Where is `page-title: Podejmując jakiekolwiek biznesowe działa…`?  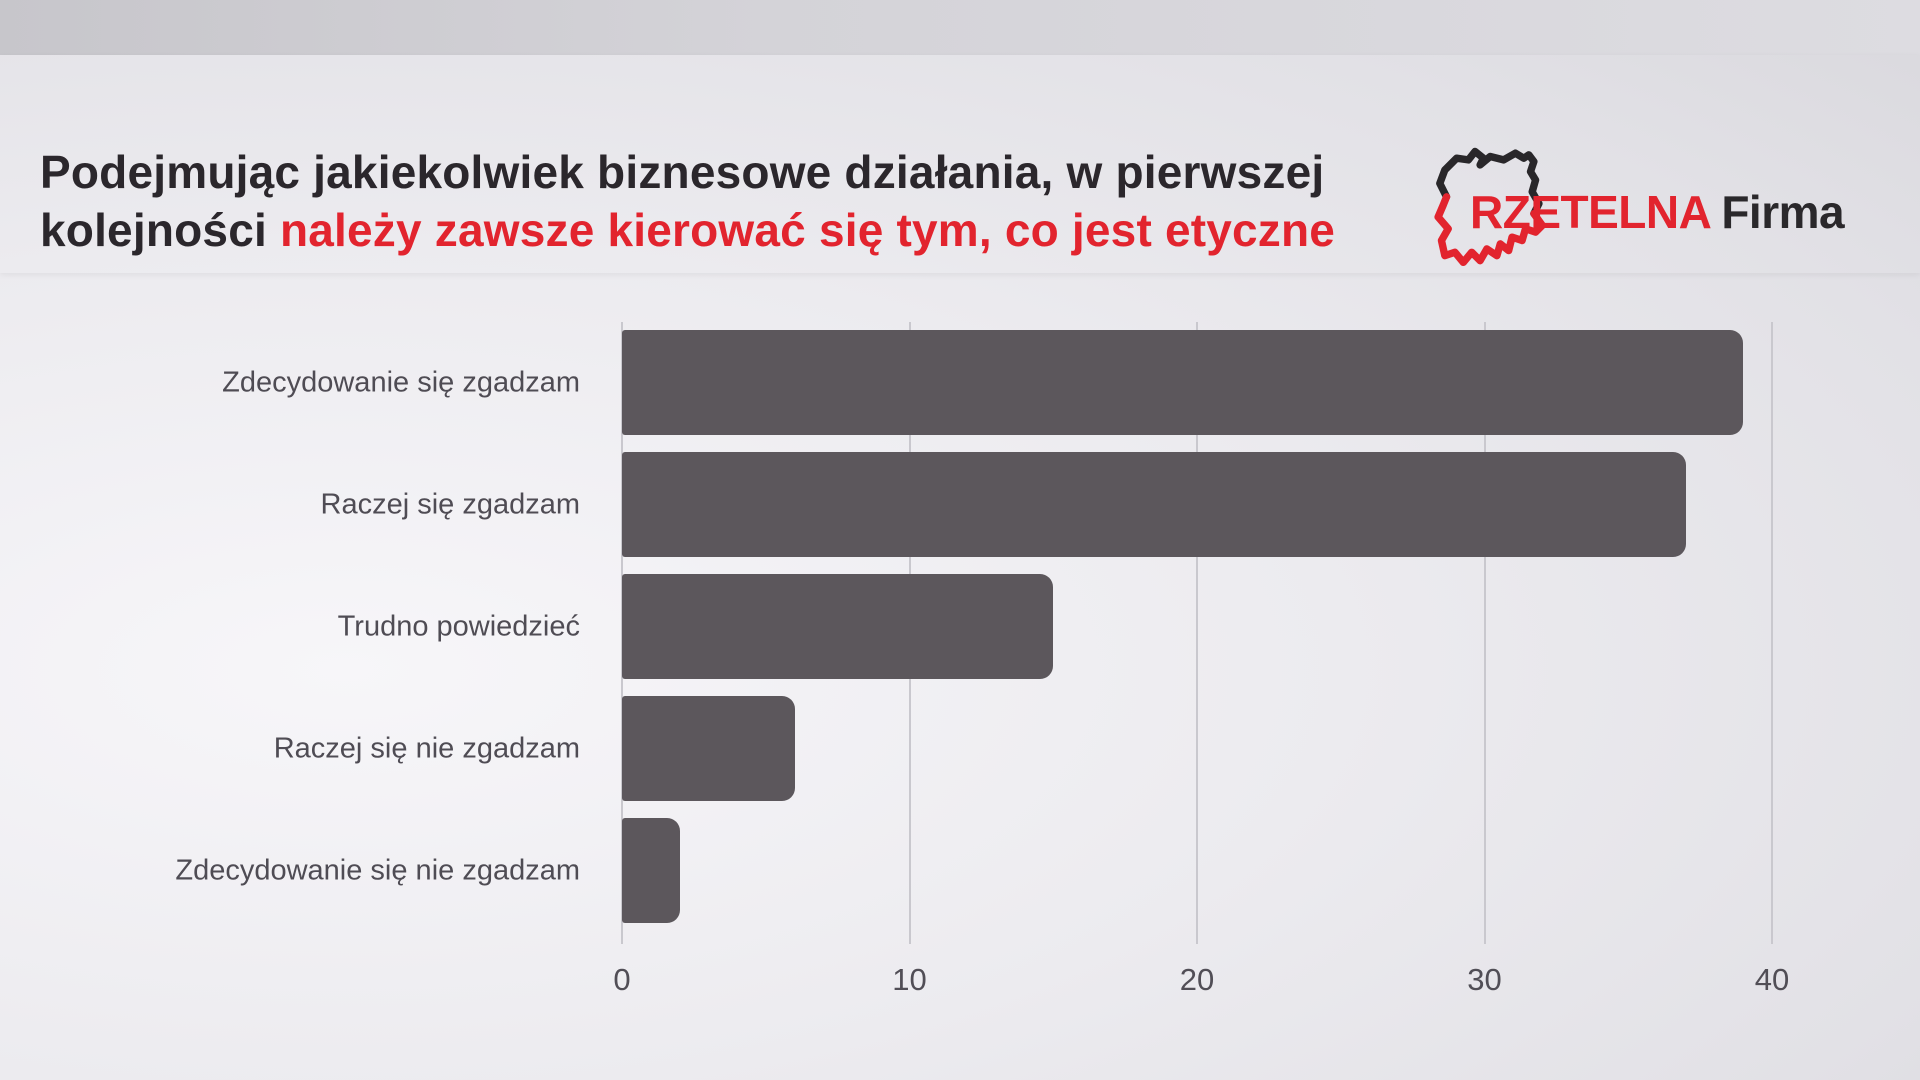 page-title: Podejmując jakiekolwiek biznesowe działa… is located at coordinates (710, 201).